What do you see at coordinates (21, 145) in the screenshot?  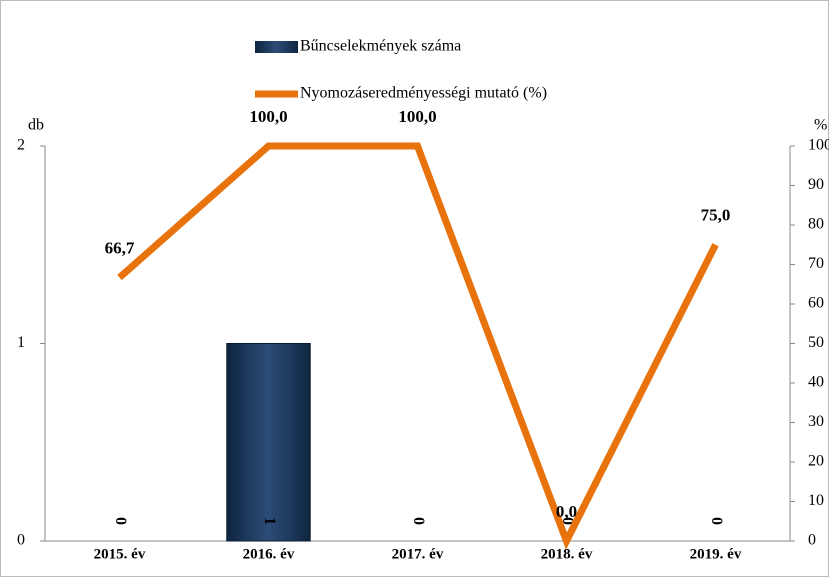 I see `y-tick-label: 2` at bounding box center [21, 145].